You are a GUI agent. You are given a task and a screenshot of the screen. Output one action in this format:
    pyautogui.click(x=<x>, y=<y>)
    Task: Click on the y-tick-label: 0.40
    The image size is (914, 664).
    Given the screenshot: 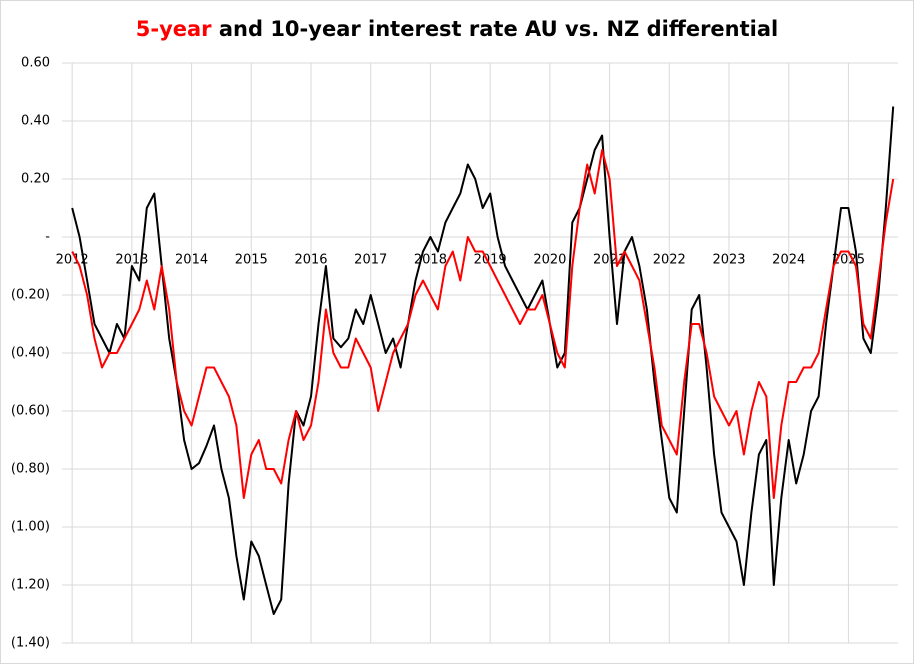 What is the action you would take?
    pyautogui.click(x=35, y=121)
    